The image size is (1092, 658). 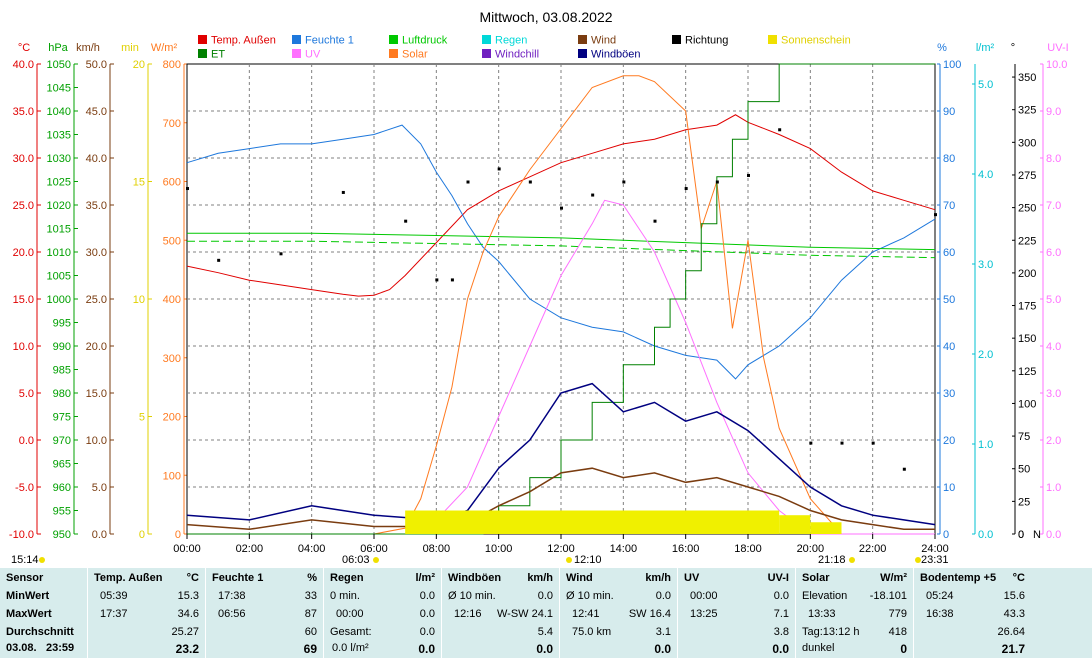 I want to click on boden-current-value: 21.7, so click(x=1013, y=649).